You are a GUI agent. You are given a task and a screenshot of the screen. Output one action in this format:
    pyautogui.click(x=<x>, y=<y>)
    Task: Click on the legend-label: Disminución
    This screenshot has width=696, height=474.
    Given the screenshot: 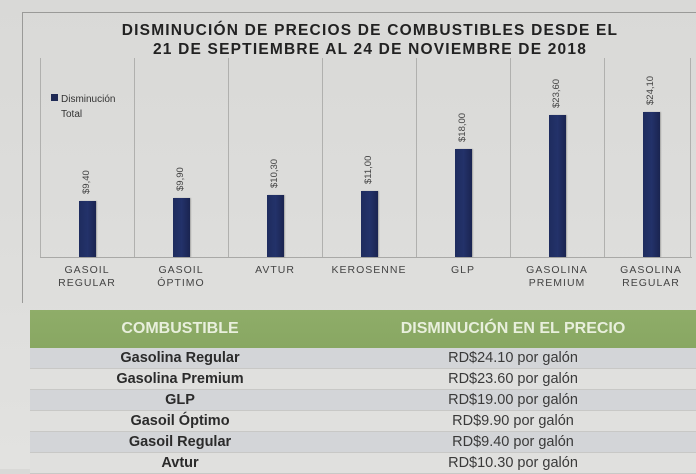 What is the action you would take?
    pyautogui.click(x=88, y=99)
    